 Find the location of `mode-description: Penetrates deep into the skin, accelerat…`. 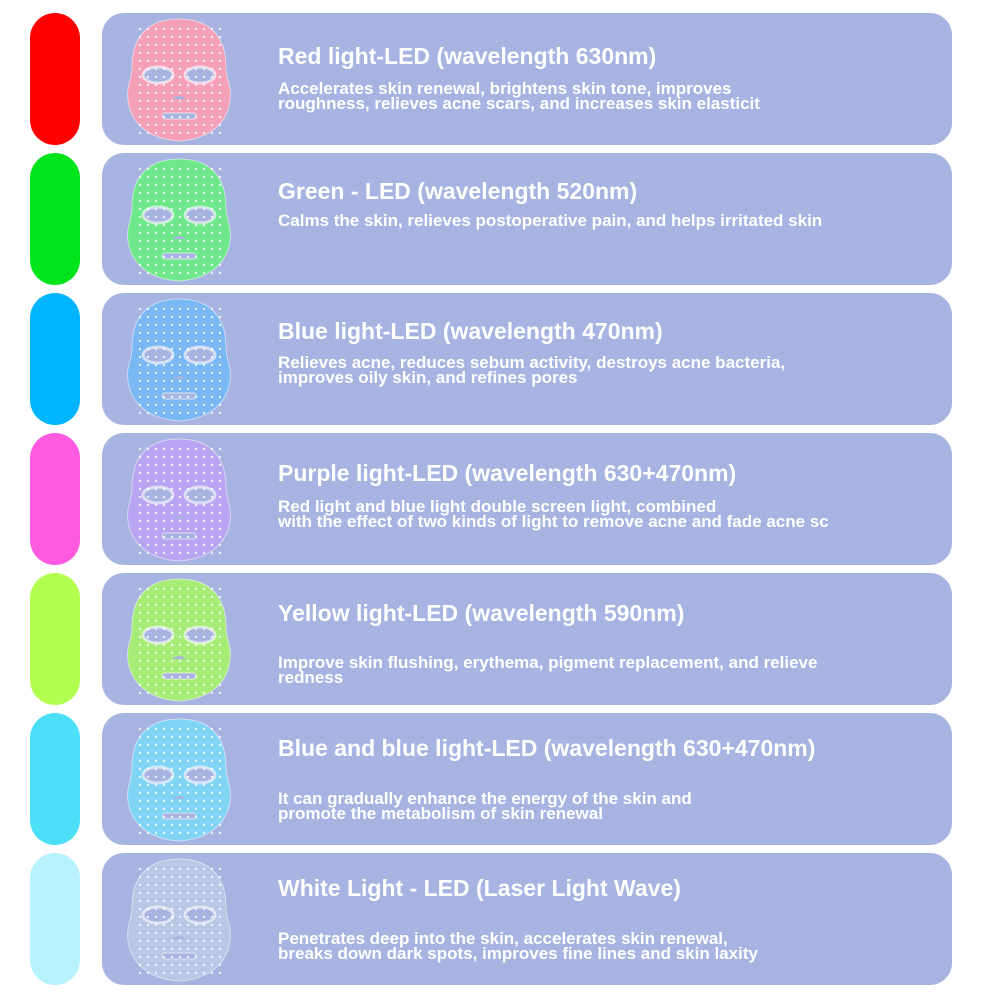

mode-description: Penetrates deep into the skin, accelerat… is located at coordinates (518, 946).